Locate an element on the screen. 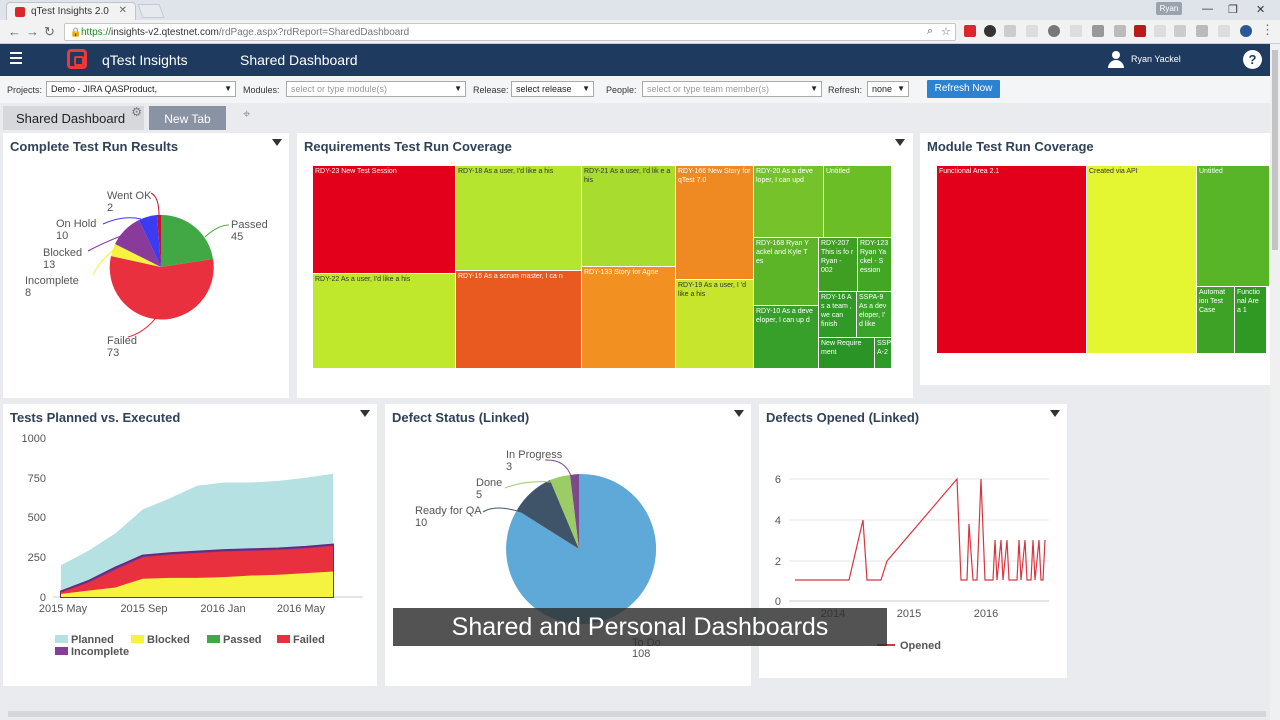 The height and width of the screenshot is (720, 1280). extension-info-icon is located at coordinates (1246, 31).